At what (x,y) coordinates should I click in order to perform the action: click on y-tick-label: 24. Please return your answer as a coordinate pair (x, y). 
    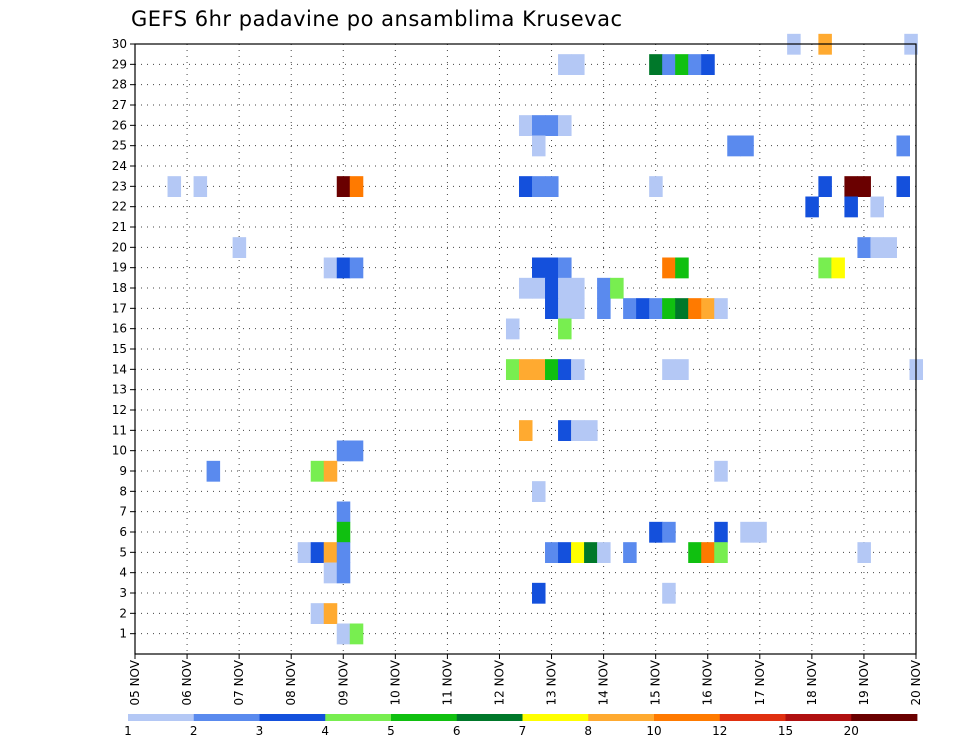
    Looking at the image, I should click on (119, 166).